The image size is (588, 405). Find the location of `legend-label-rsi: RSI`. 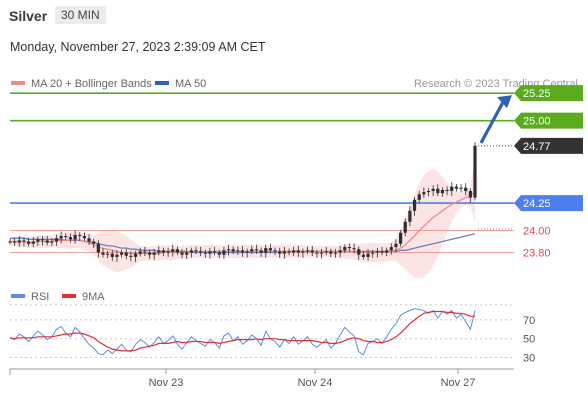

legend-label-rsi: RSI is located at coordinates (40, 297).